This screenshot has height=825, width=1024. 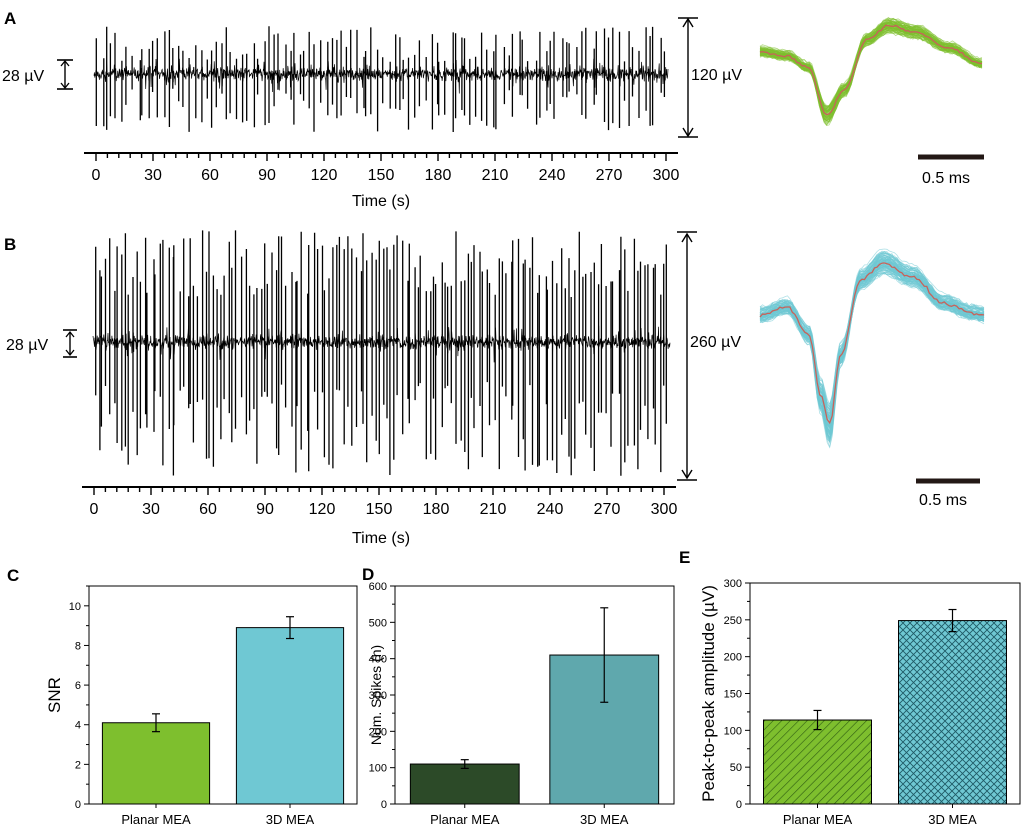 What do you see at coordinates (223, 695) in the screenshot?
I see `plot-frame` at bounding box center [223, 695].